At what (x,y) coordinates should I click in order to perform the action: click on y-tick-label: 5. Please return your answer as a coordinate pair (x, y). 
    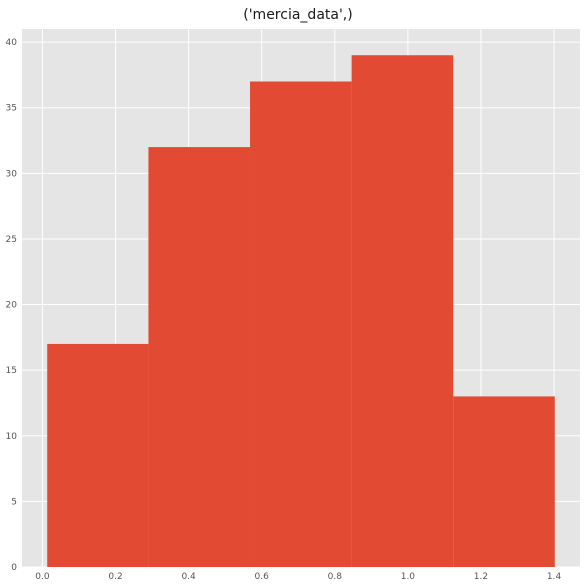
    Looking at the image, I should click on (14, 502).